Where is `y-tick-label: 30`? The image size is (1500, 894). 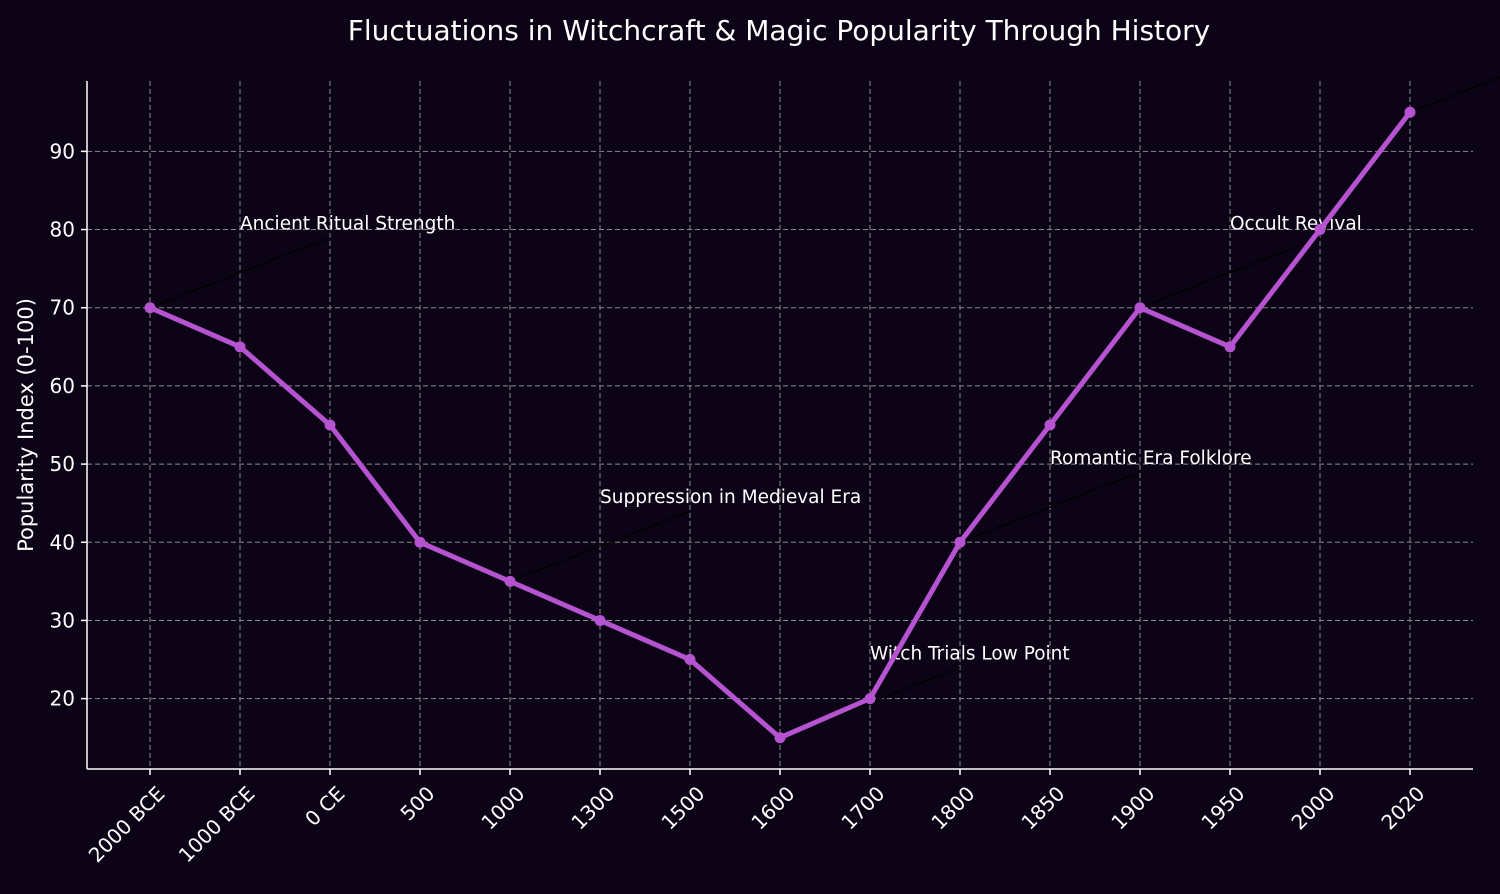
y-tick-label: 30 is located at coordinates (62, 620).